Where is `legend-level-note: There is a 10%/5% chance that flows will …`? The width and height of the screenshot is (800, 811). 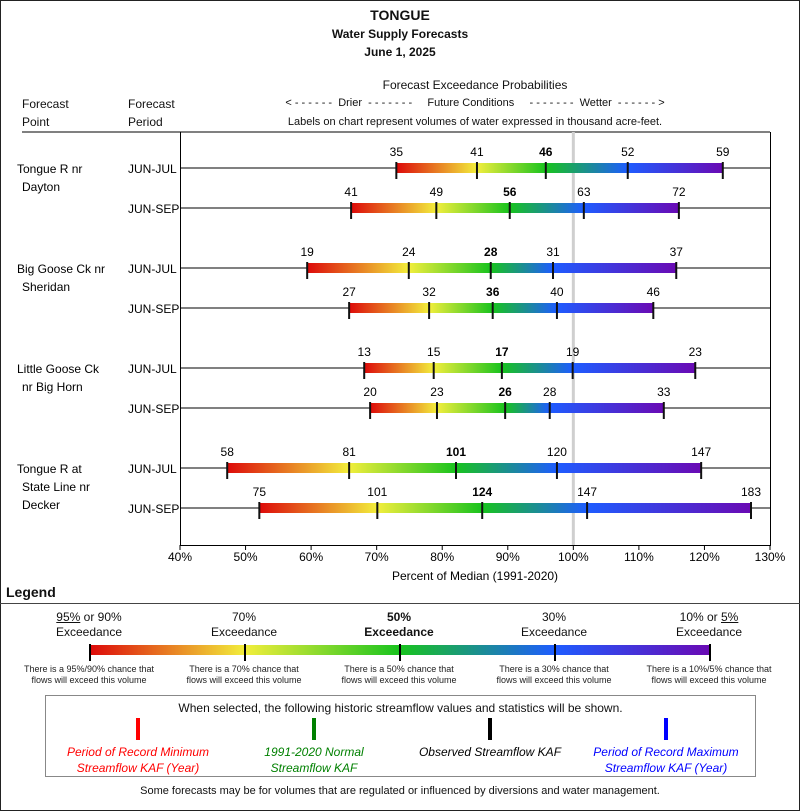
legend-level-note: There is a 10%/5% chance that flows will … is located at coordinates (709, 674).